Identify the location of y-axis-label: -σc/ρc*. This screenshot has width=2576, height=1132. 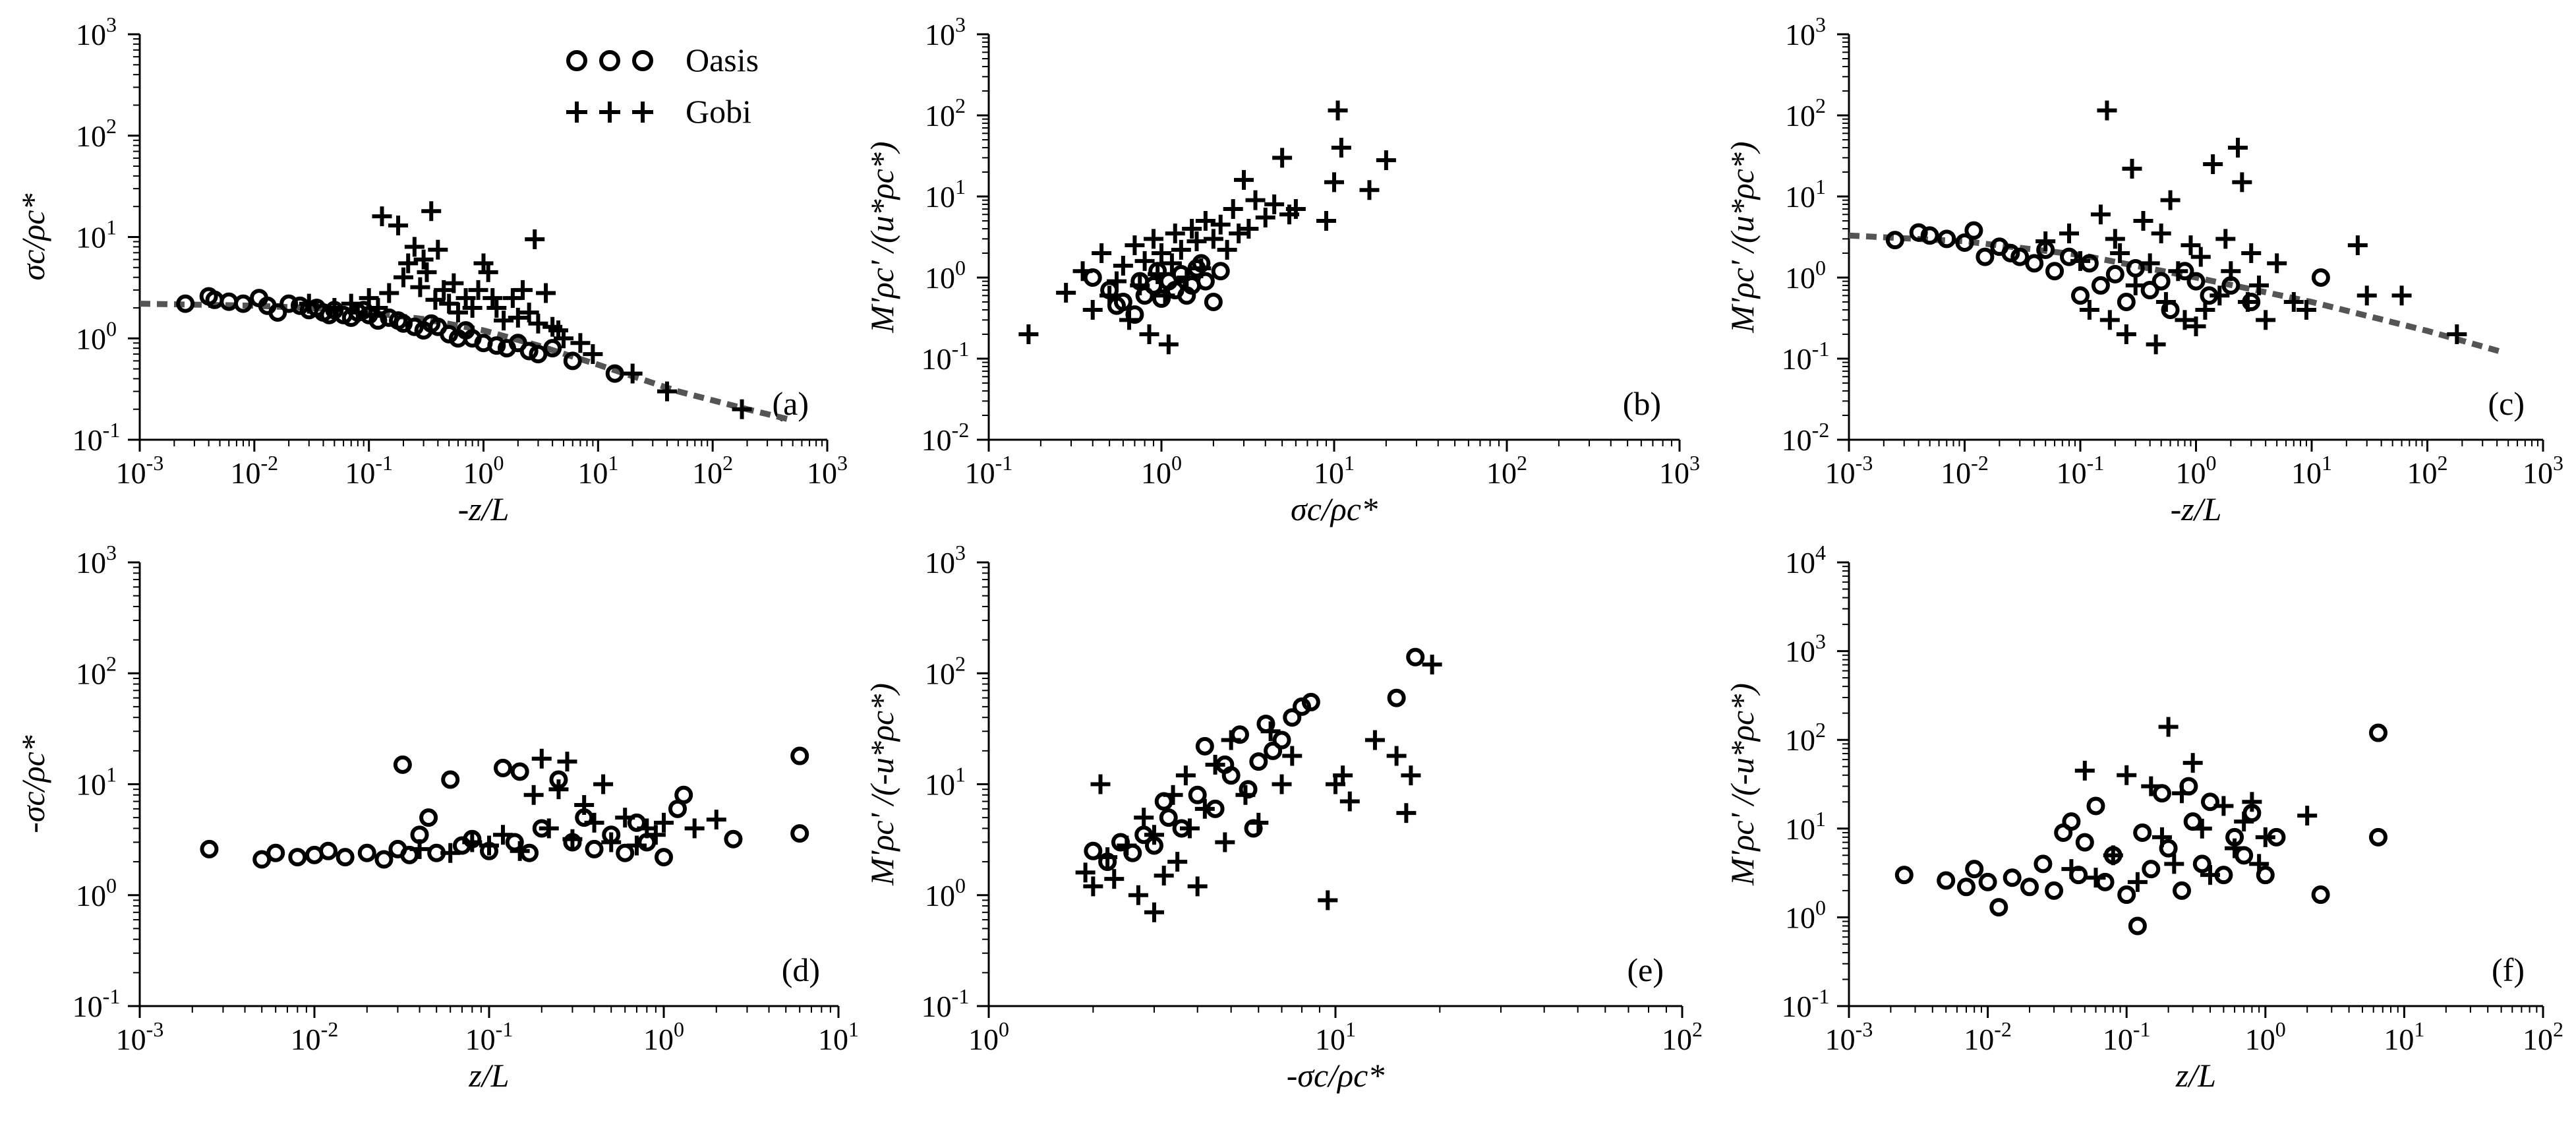
(33, 784).